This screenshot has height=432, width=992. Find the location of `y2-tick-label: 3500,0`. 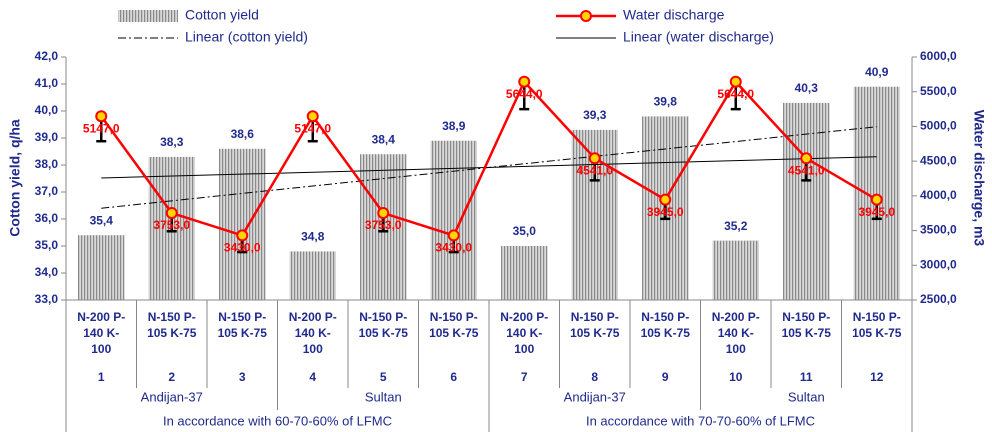

y2-tick-label: 3500,0 is located at coordinates (938, 230).